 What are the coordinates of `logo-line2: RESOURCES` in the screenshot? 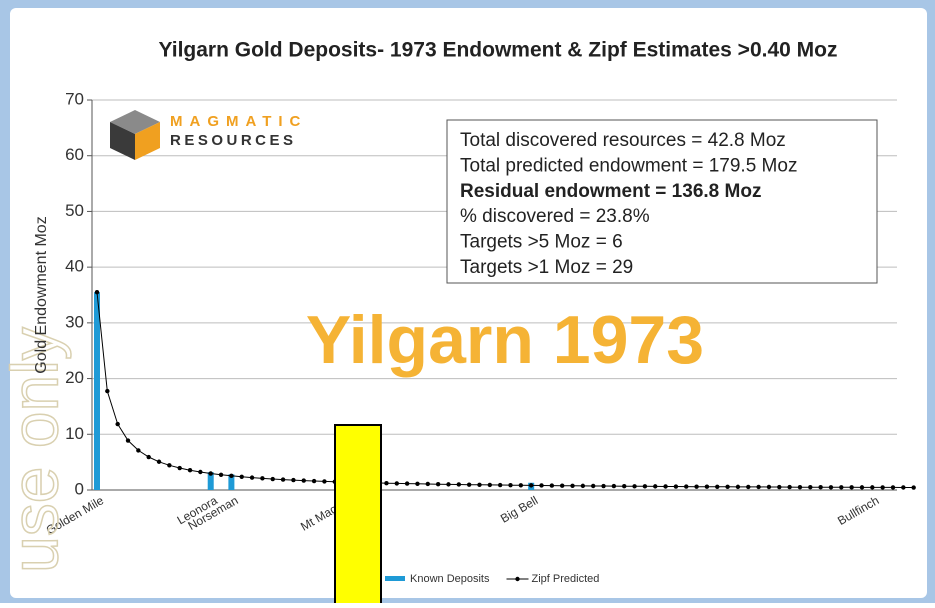 It's located at (233, 140).